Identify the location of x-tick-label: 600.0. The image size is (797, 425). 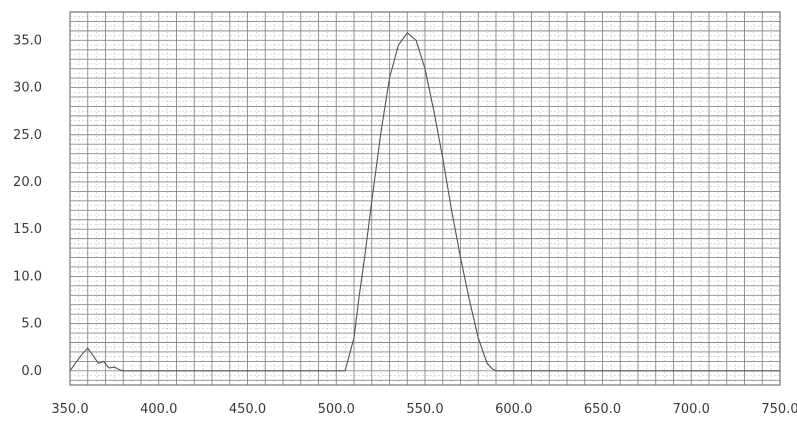
(513, 409).